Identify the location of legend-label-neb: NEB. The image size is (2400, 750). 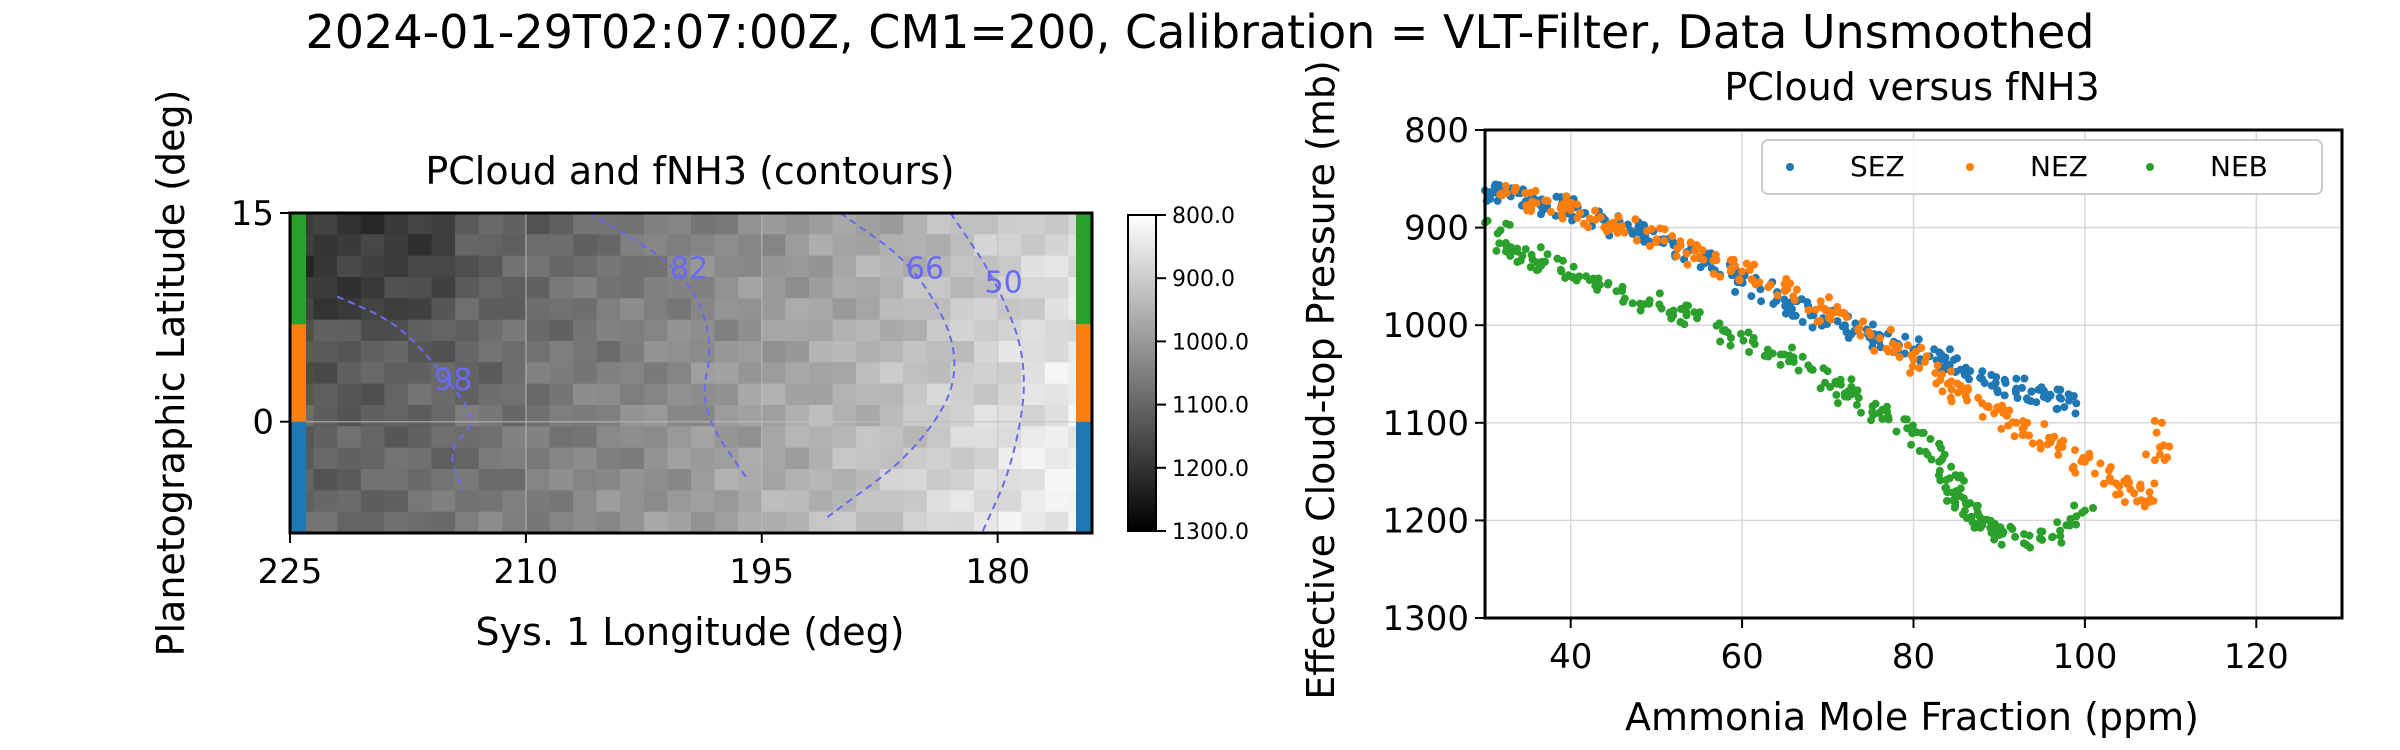
(2239, 166).